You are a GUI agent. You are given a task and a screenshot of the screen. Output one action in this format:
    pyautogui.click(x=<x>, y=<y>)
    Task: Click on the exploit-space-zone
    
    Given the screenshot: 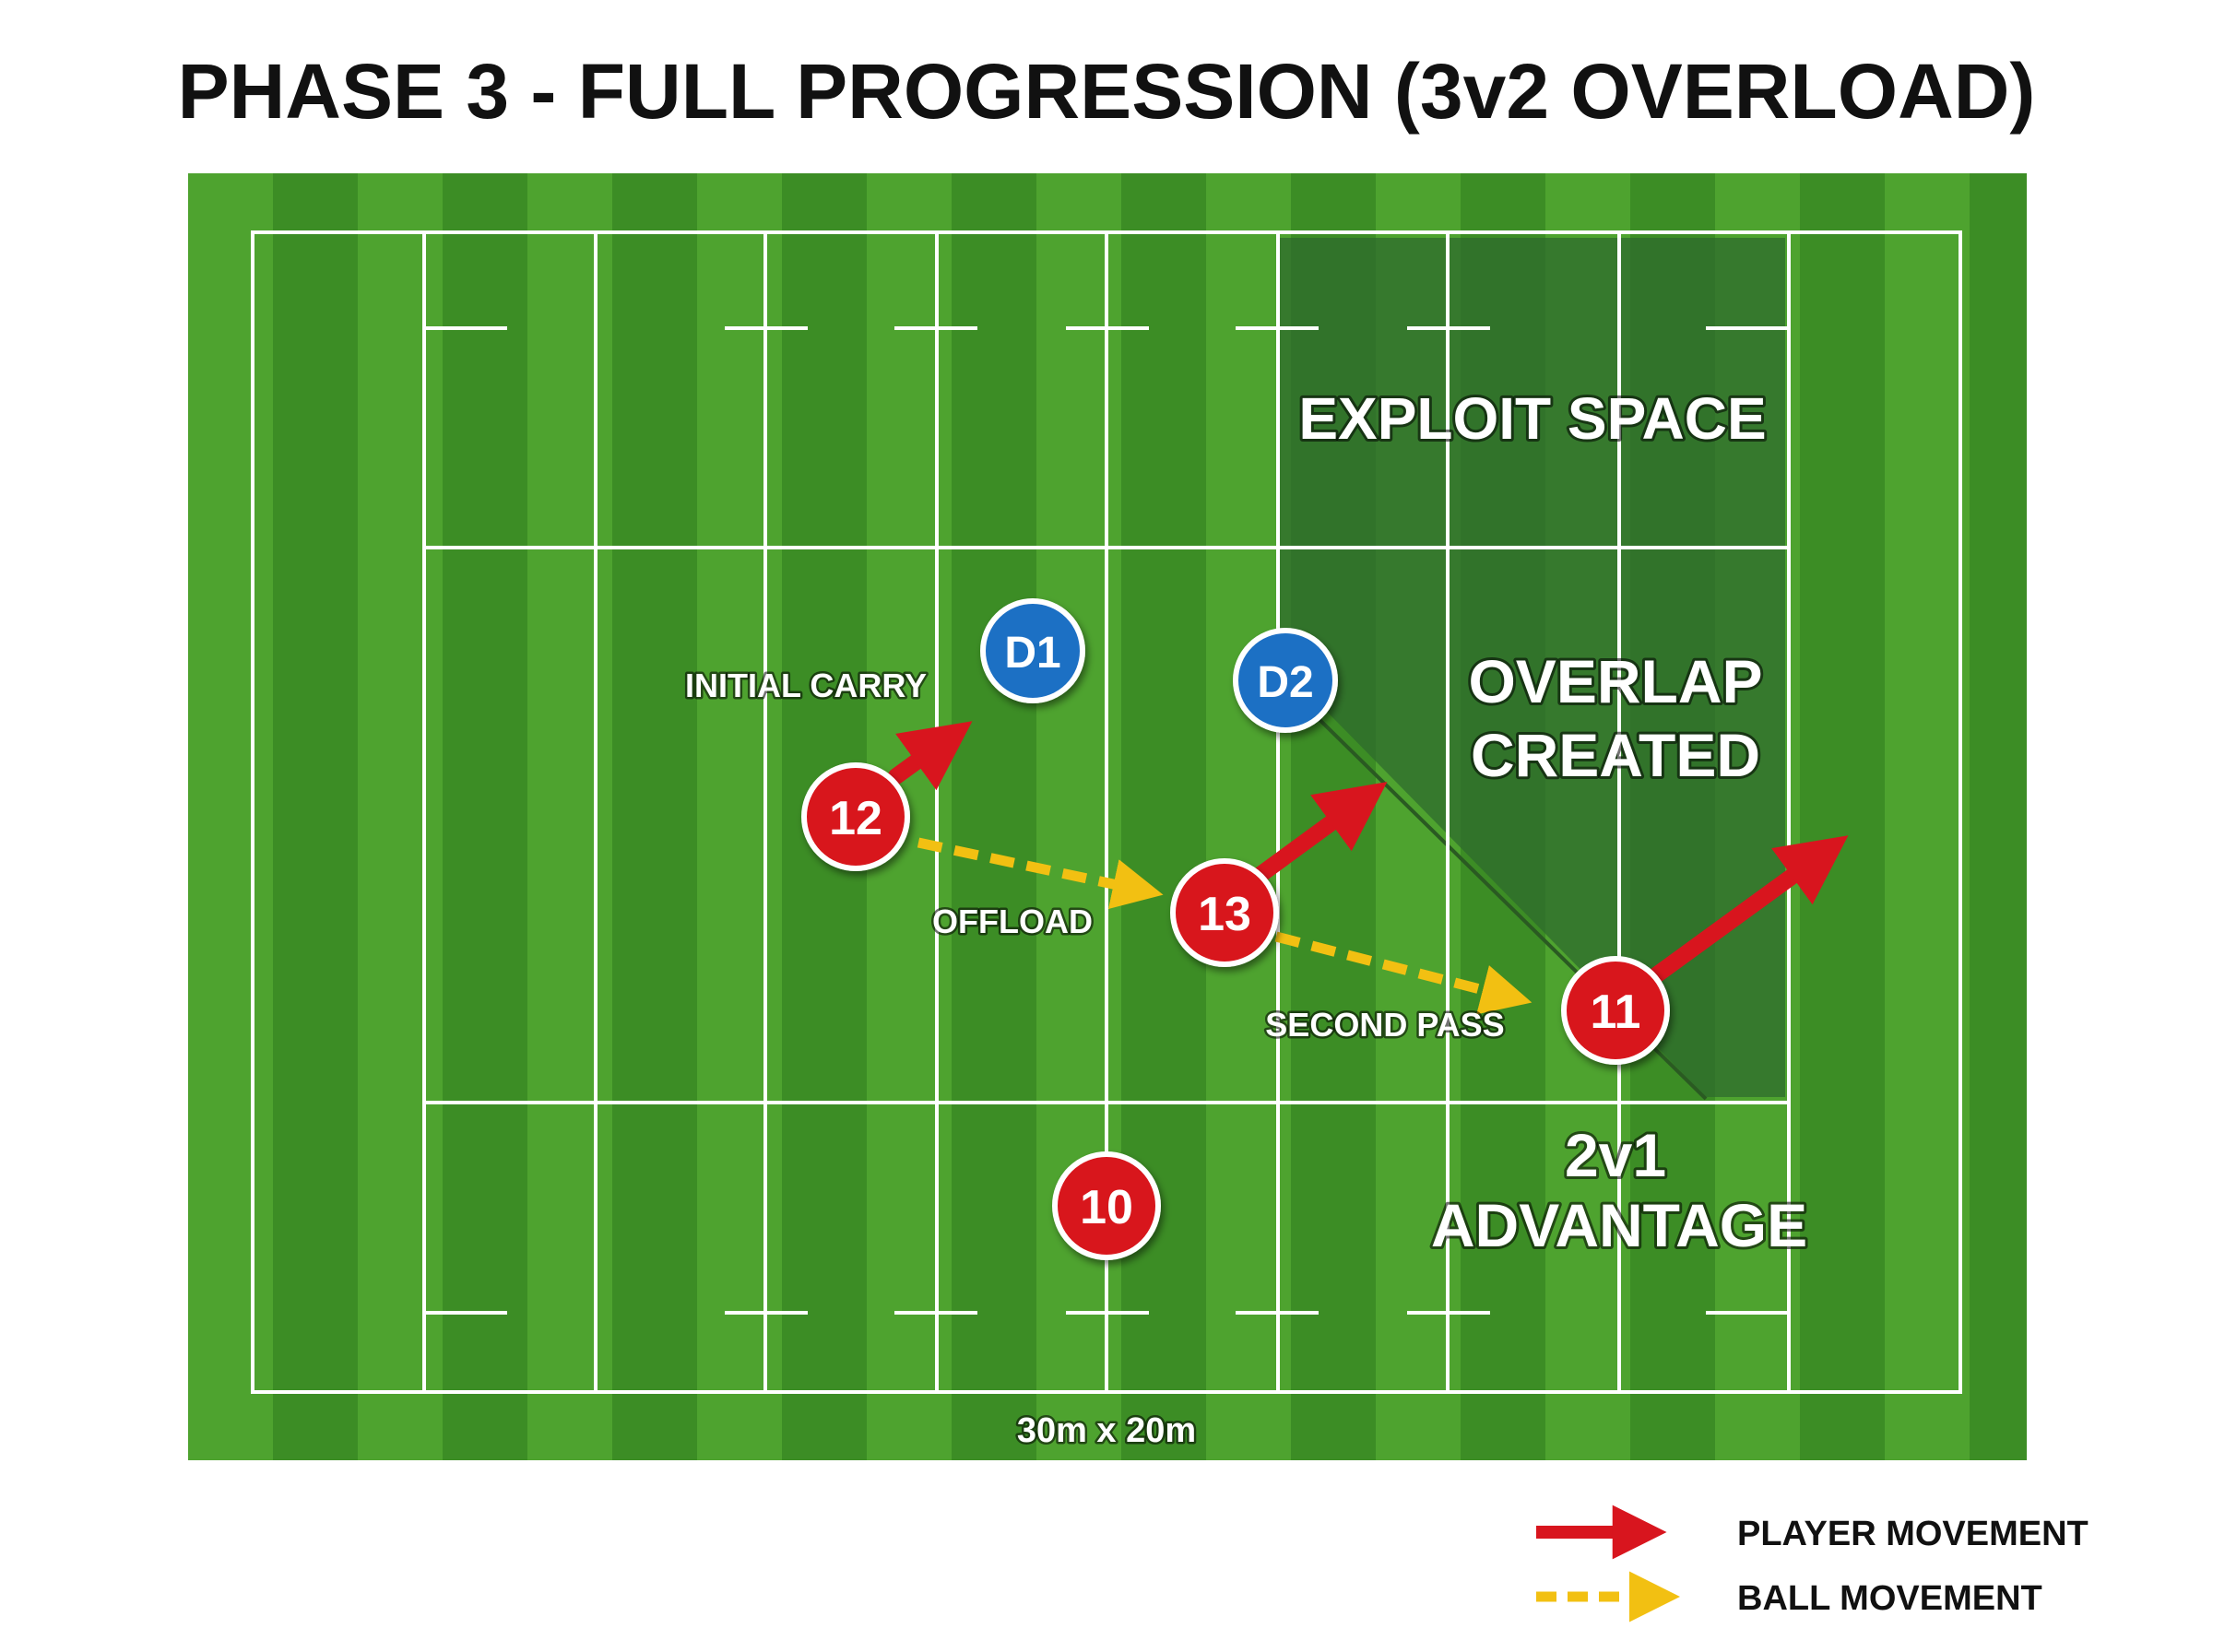 What is the action you would take?
    pyautogui.click(x=1532, y=667)
    